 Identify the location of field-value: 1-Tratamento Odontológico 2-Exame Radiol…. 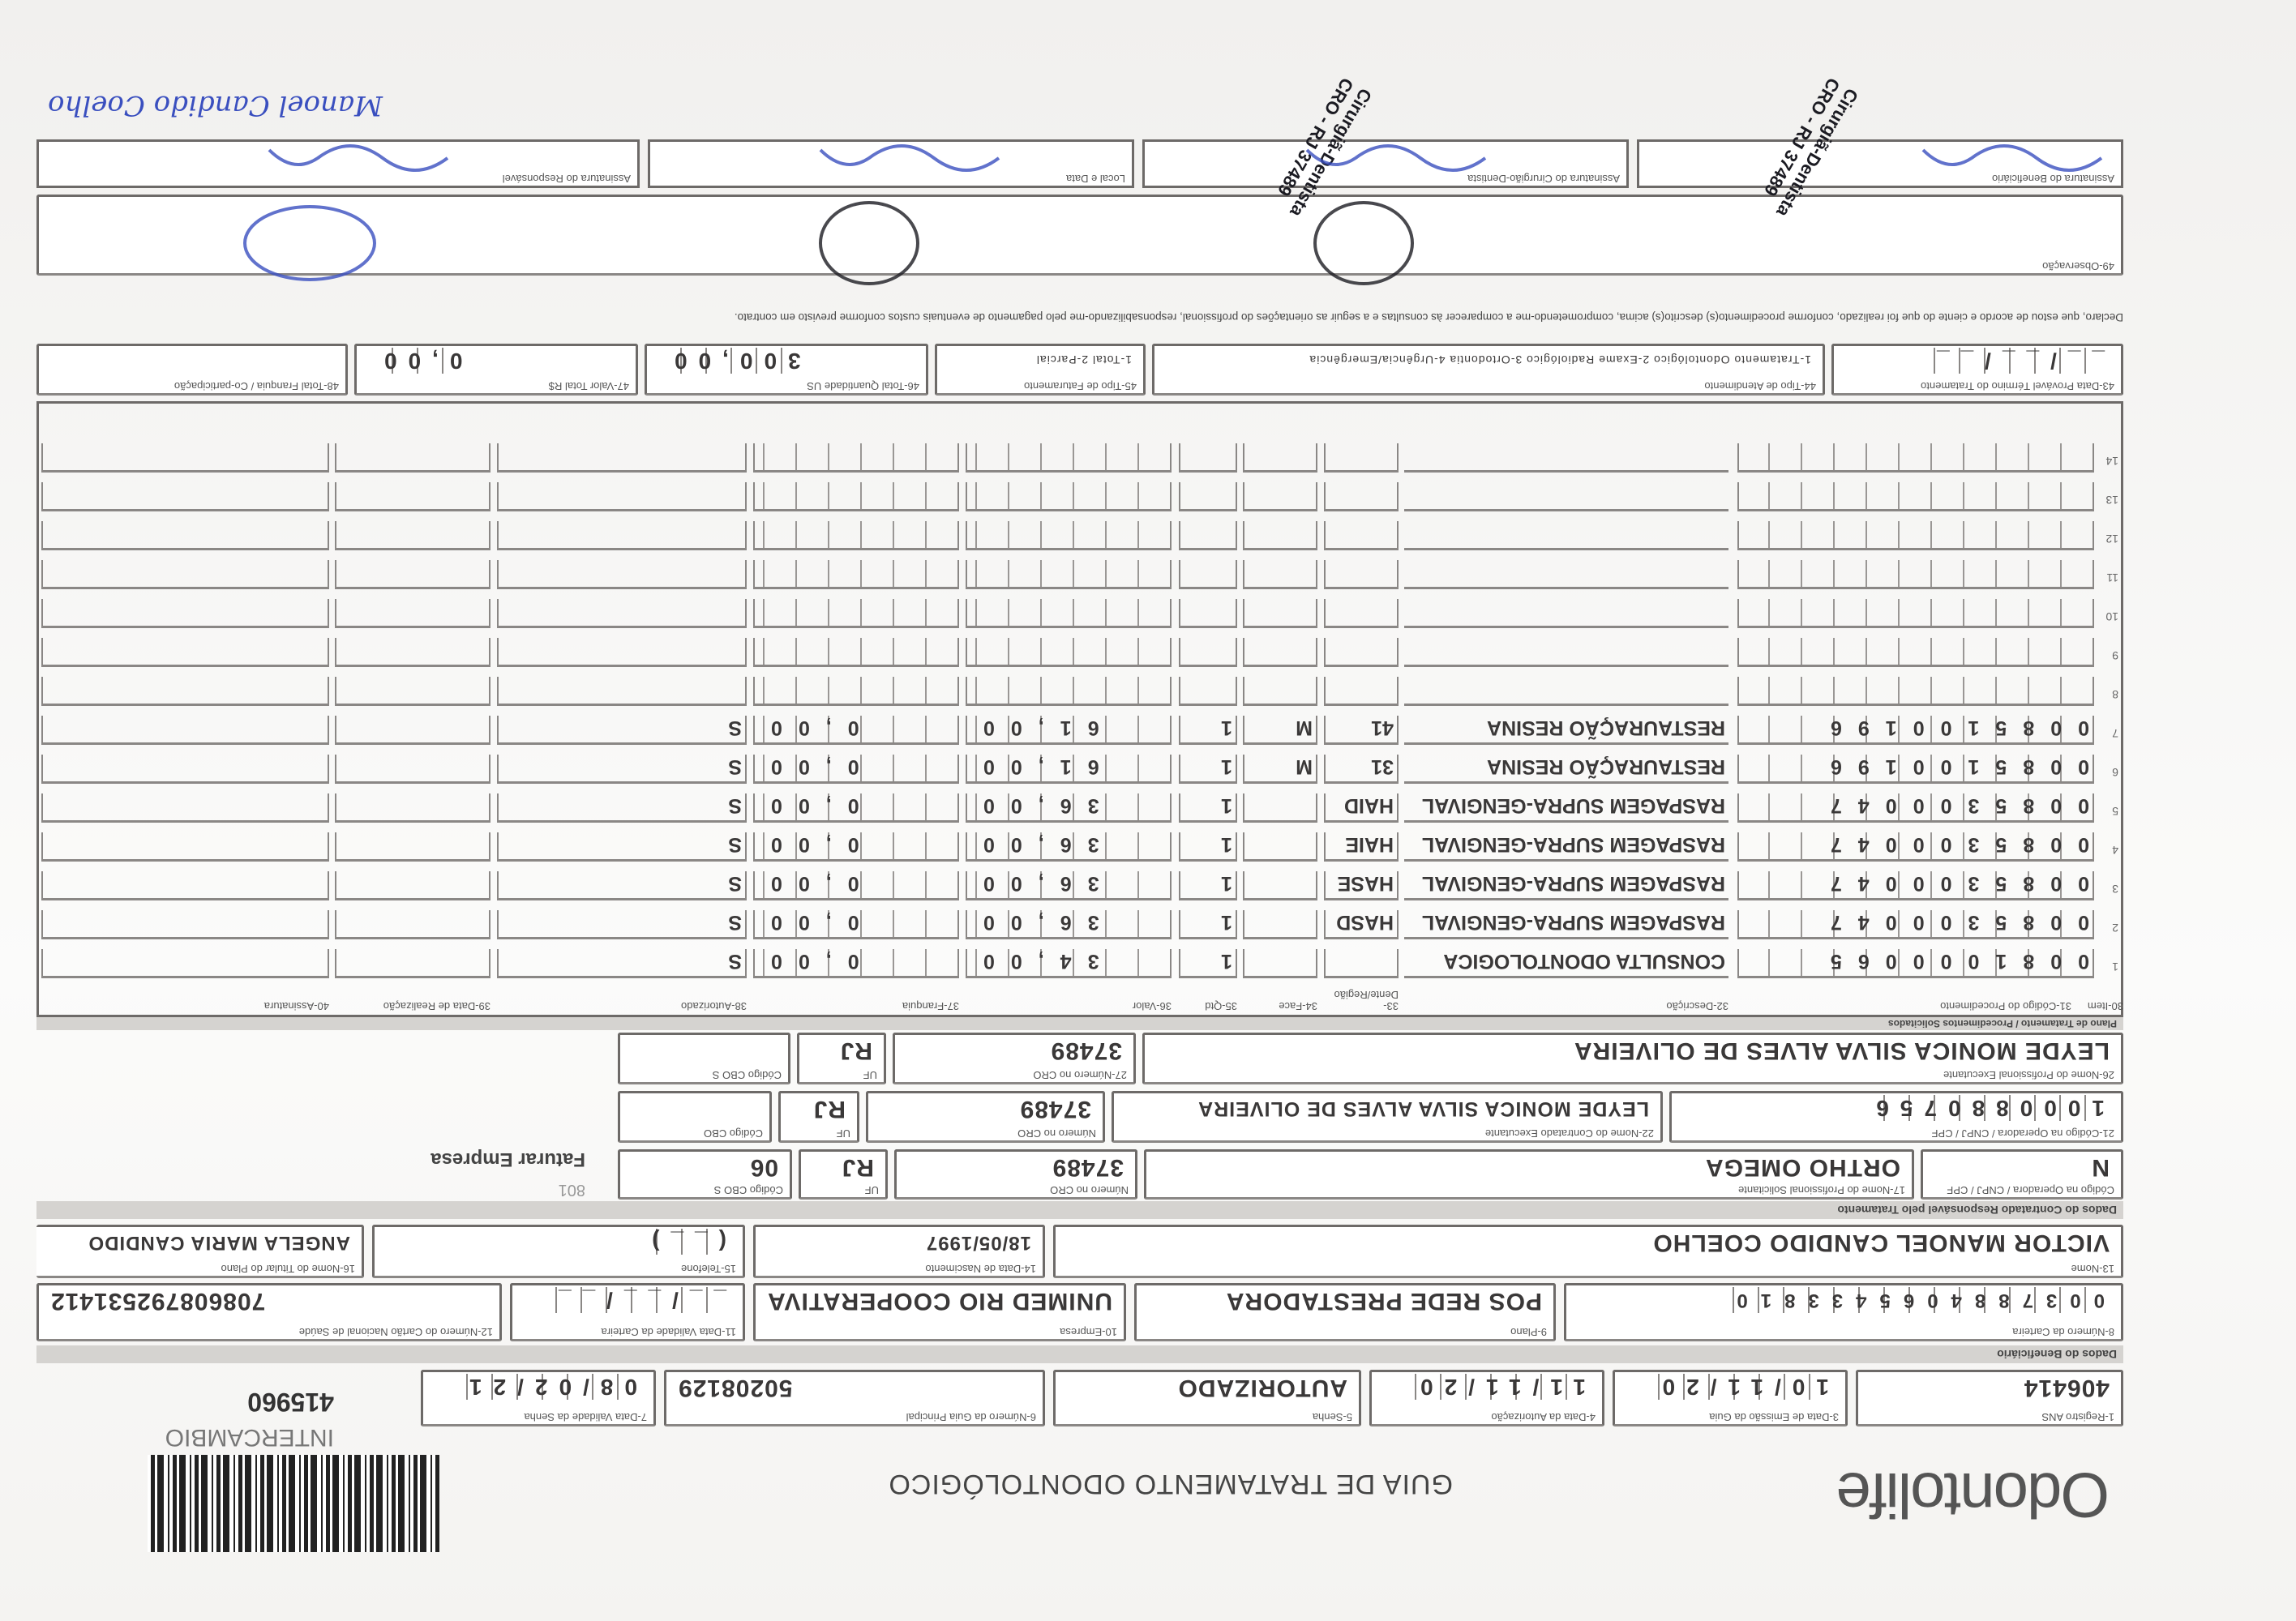
(1560, 359).